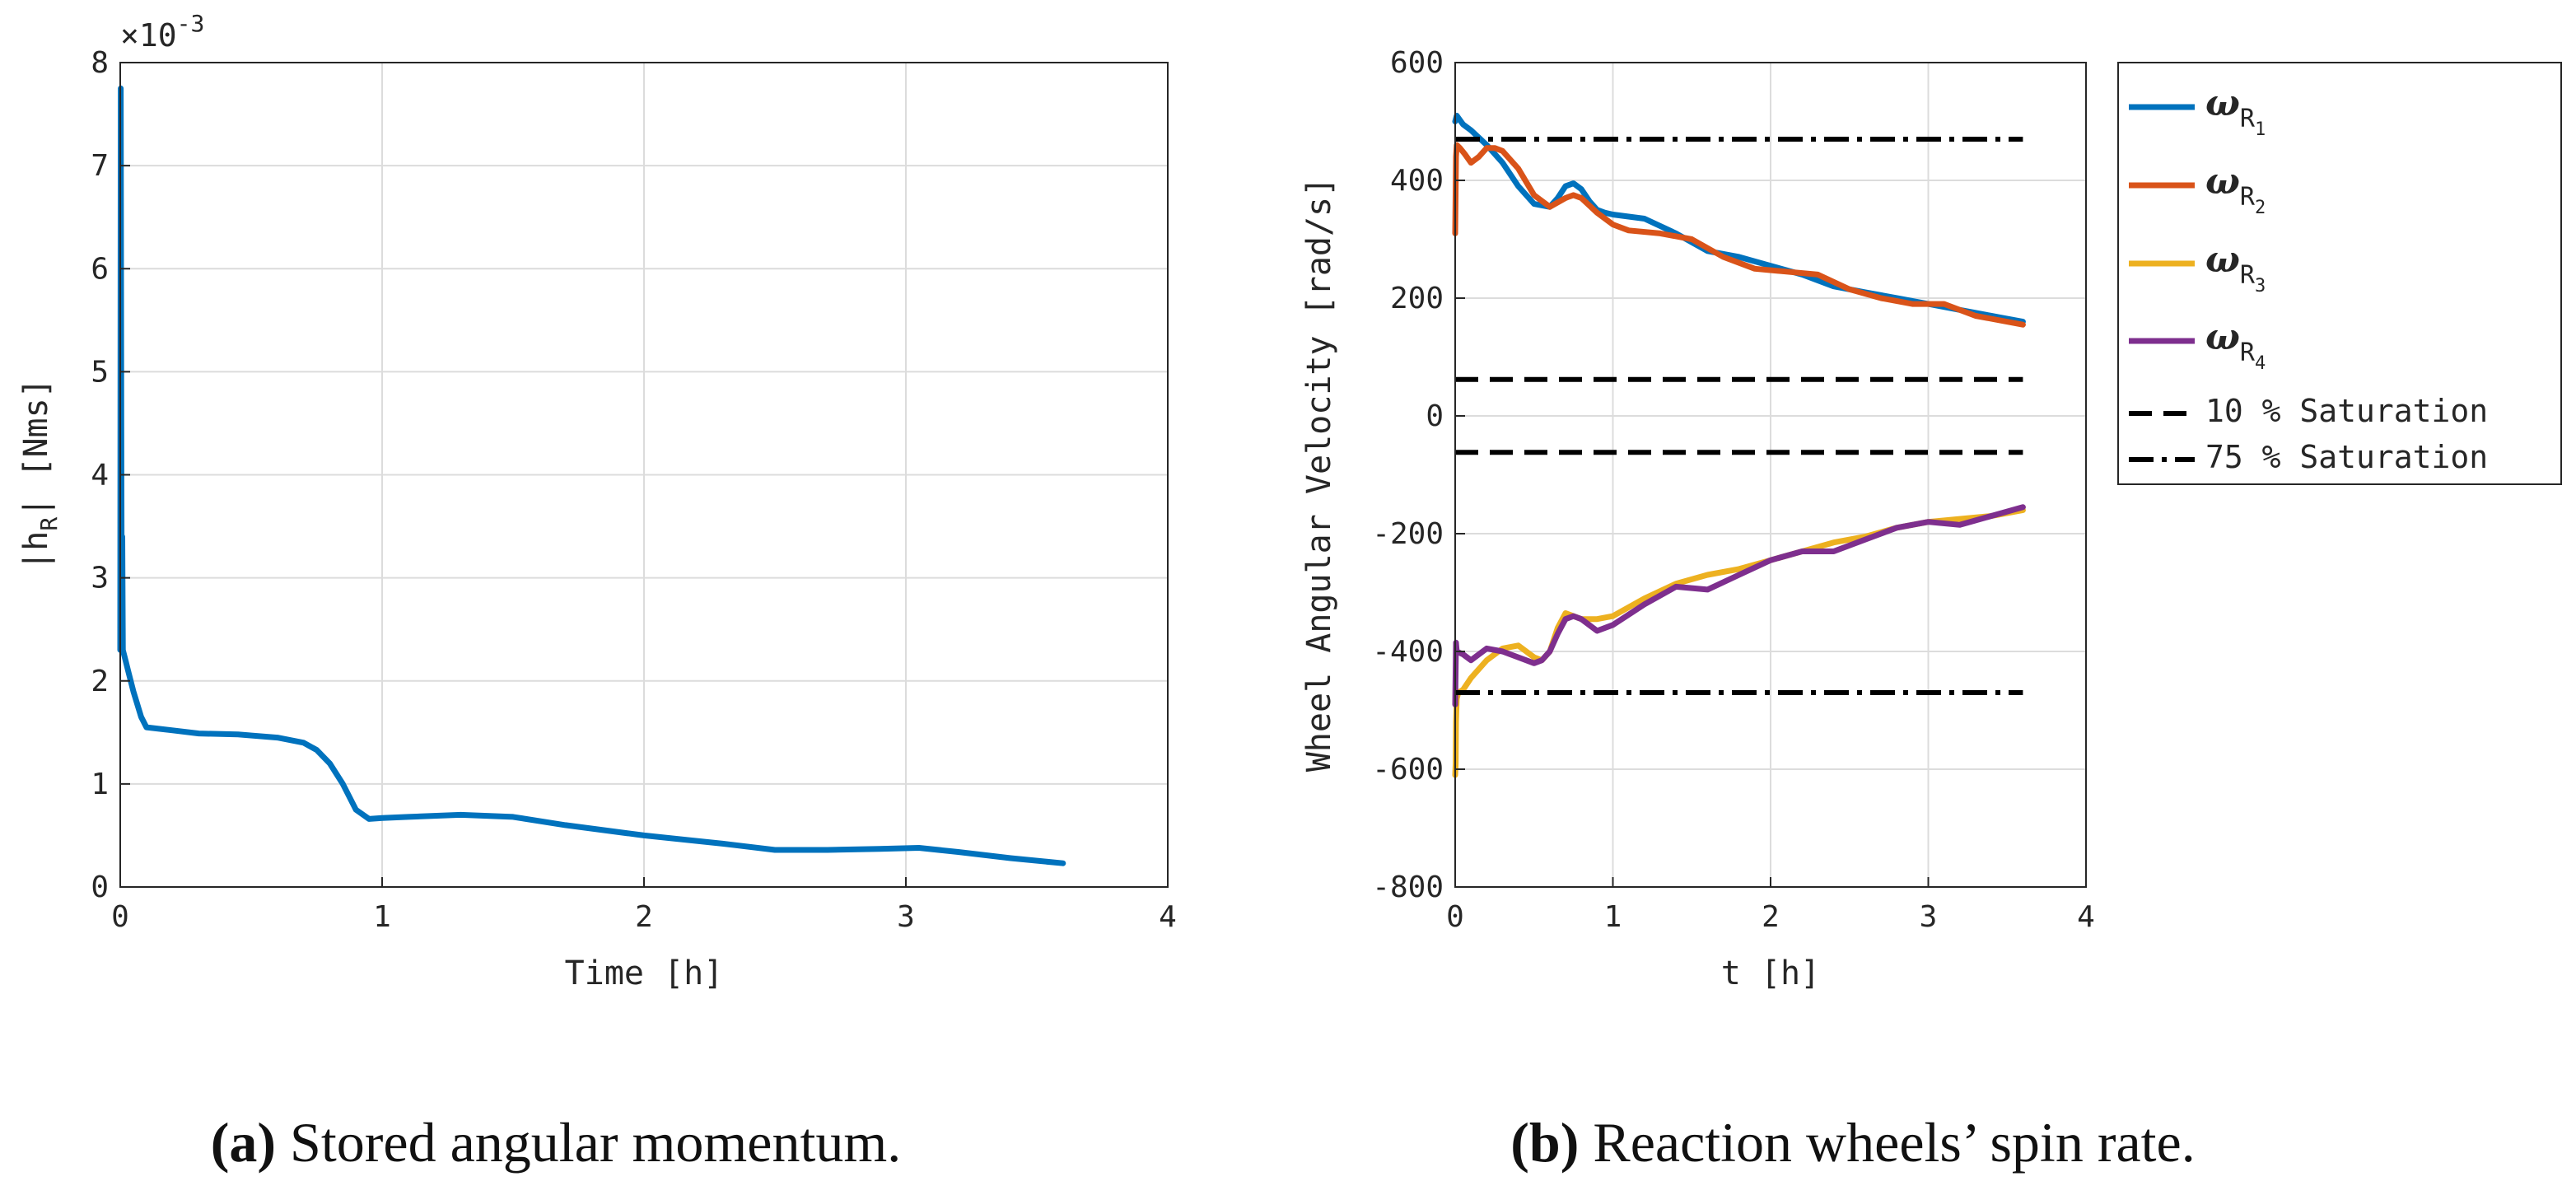 Image resolution: width=2576 pixels, height=1195 pixels. What do you see at coordinates (100, 166) in the screenshot?
I see `y-tick-label: 7` at bounding box center [100, 166].